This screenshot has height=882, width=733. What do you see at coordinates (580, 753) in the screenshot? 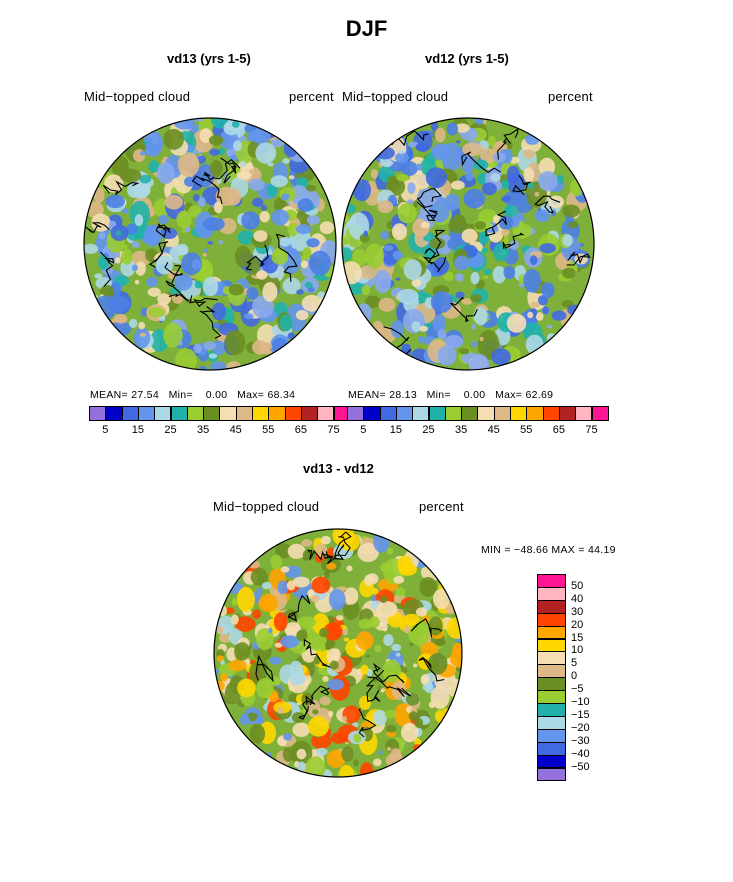
I see `colorbar-tick-label: −40` at bounding box center [580, 753].